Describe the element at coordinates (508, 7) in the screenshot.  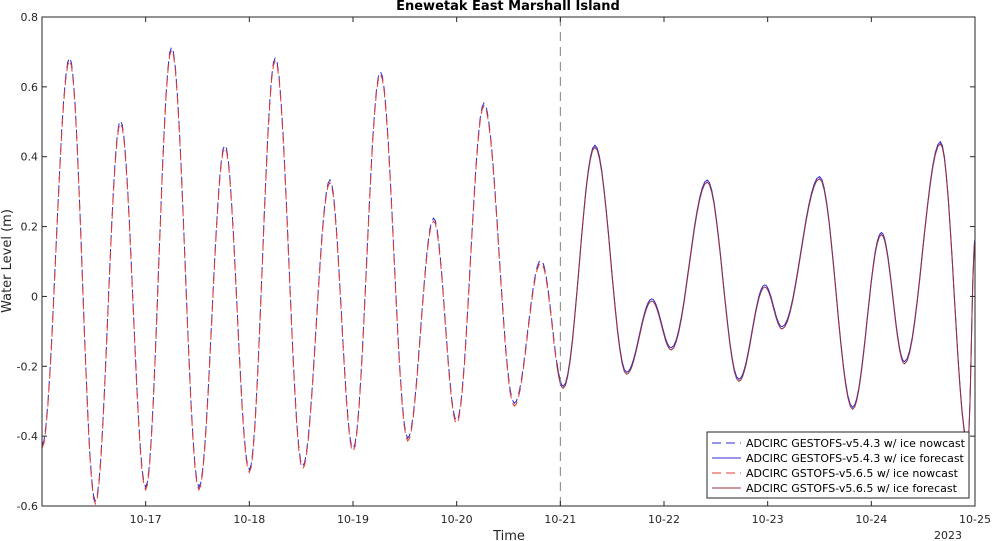
I see `chart-title: Enewetak East Marshall Island` at that location.